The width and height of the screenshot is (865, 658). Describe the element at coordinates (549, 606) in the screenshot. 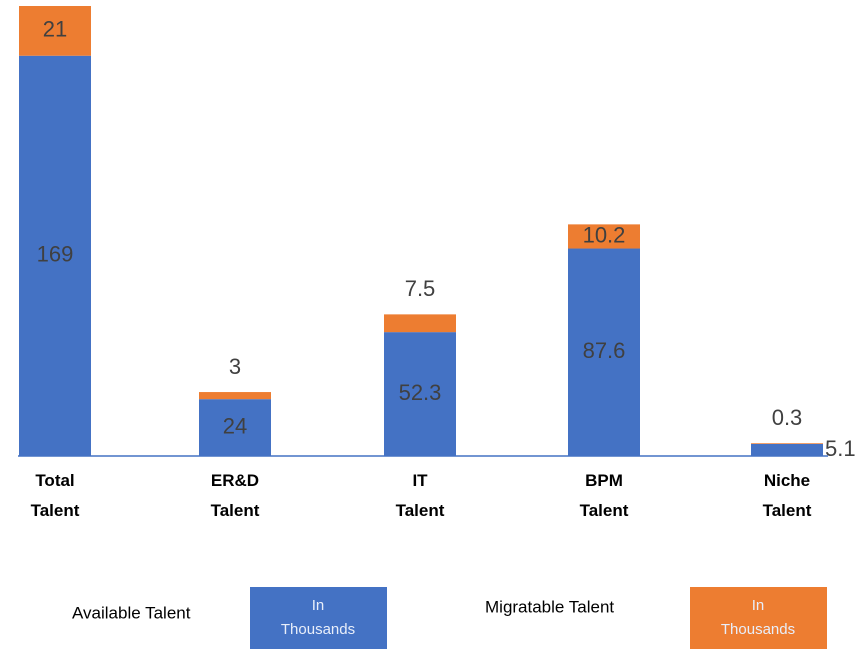

I see `legend-label: Migratable Talent` at that location.